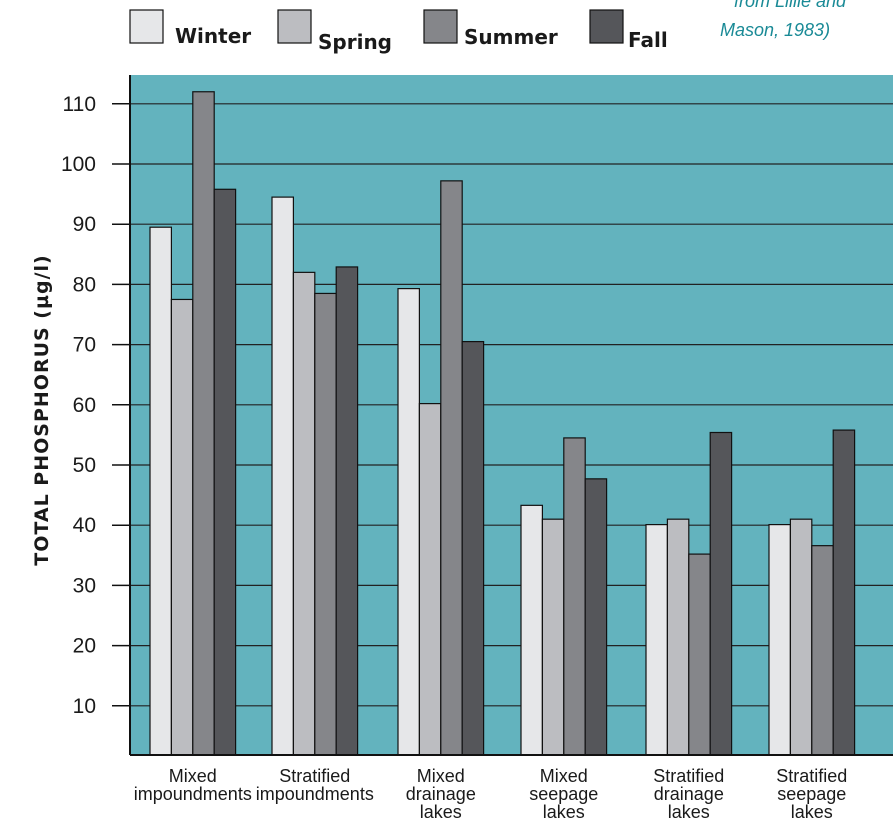 The height and width of the screenshot is (829, 893). Describe the element at coordinates (84, 646) in the screenshot. I see `y-tick-label: 20` at that location.